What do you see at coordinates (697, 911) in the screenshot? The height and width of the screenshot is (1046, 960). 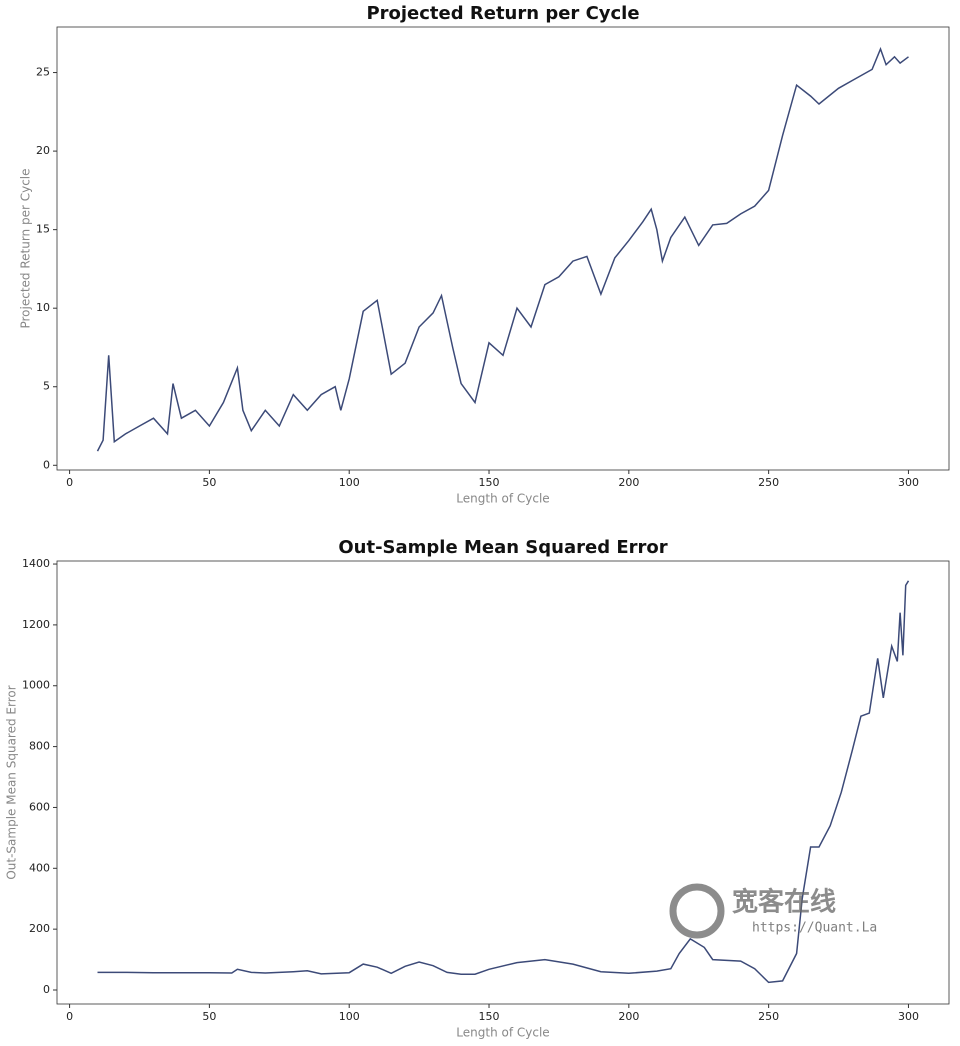 I see `watermark-logo` at bounding box center [697, 911].